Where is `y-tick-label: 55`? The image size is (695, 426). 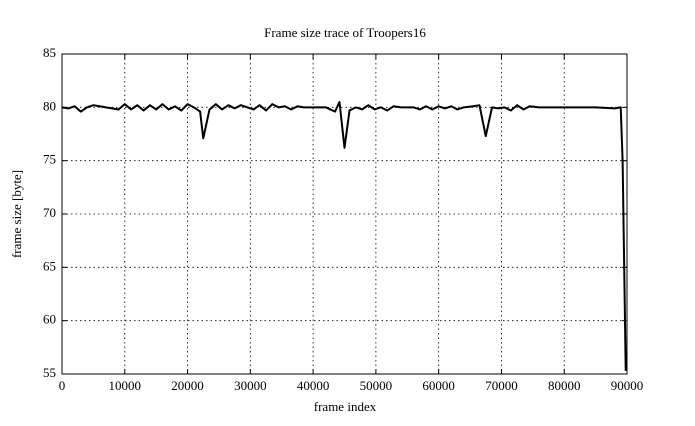 y-tick-label: 55 is located at coordinates (49, 372).